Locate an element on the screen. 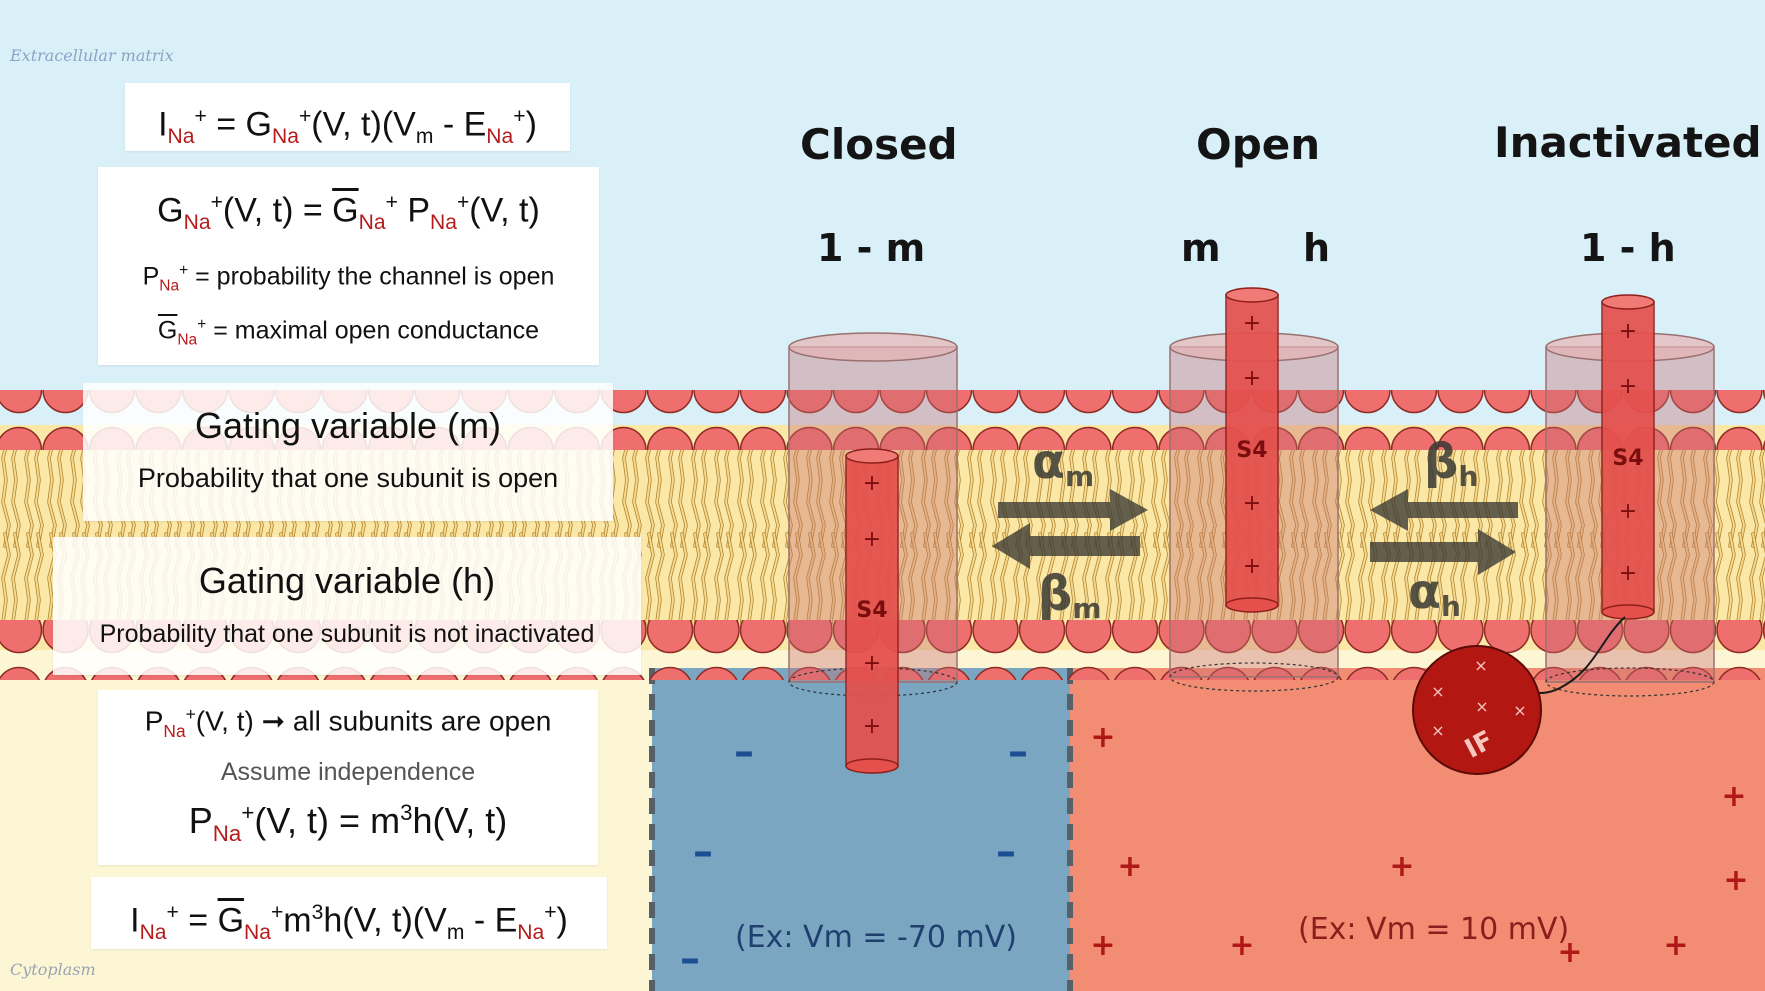 The width and height of the screenshot is (1765, 991). final-i: I is located at coordinates (135, 920).